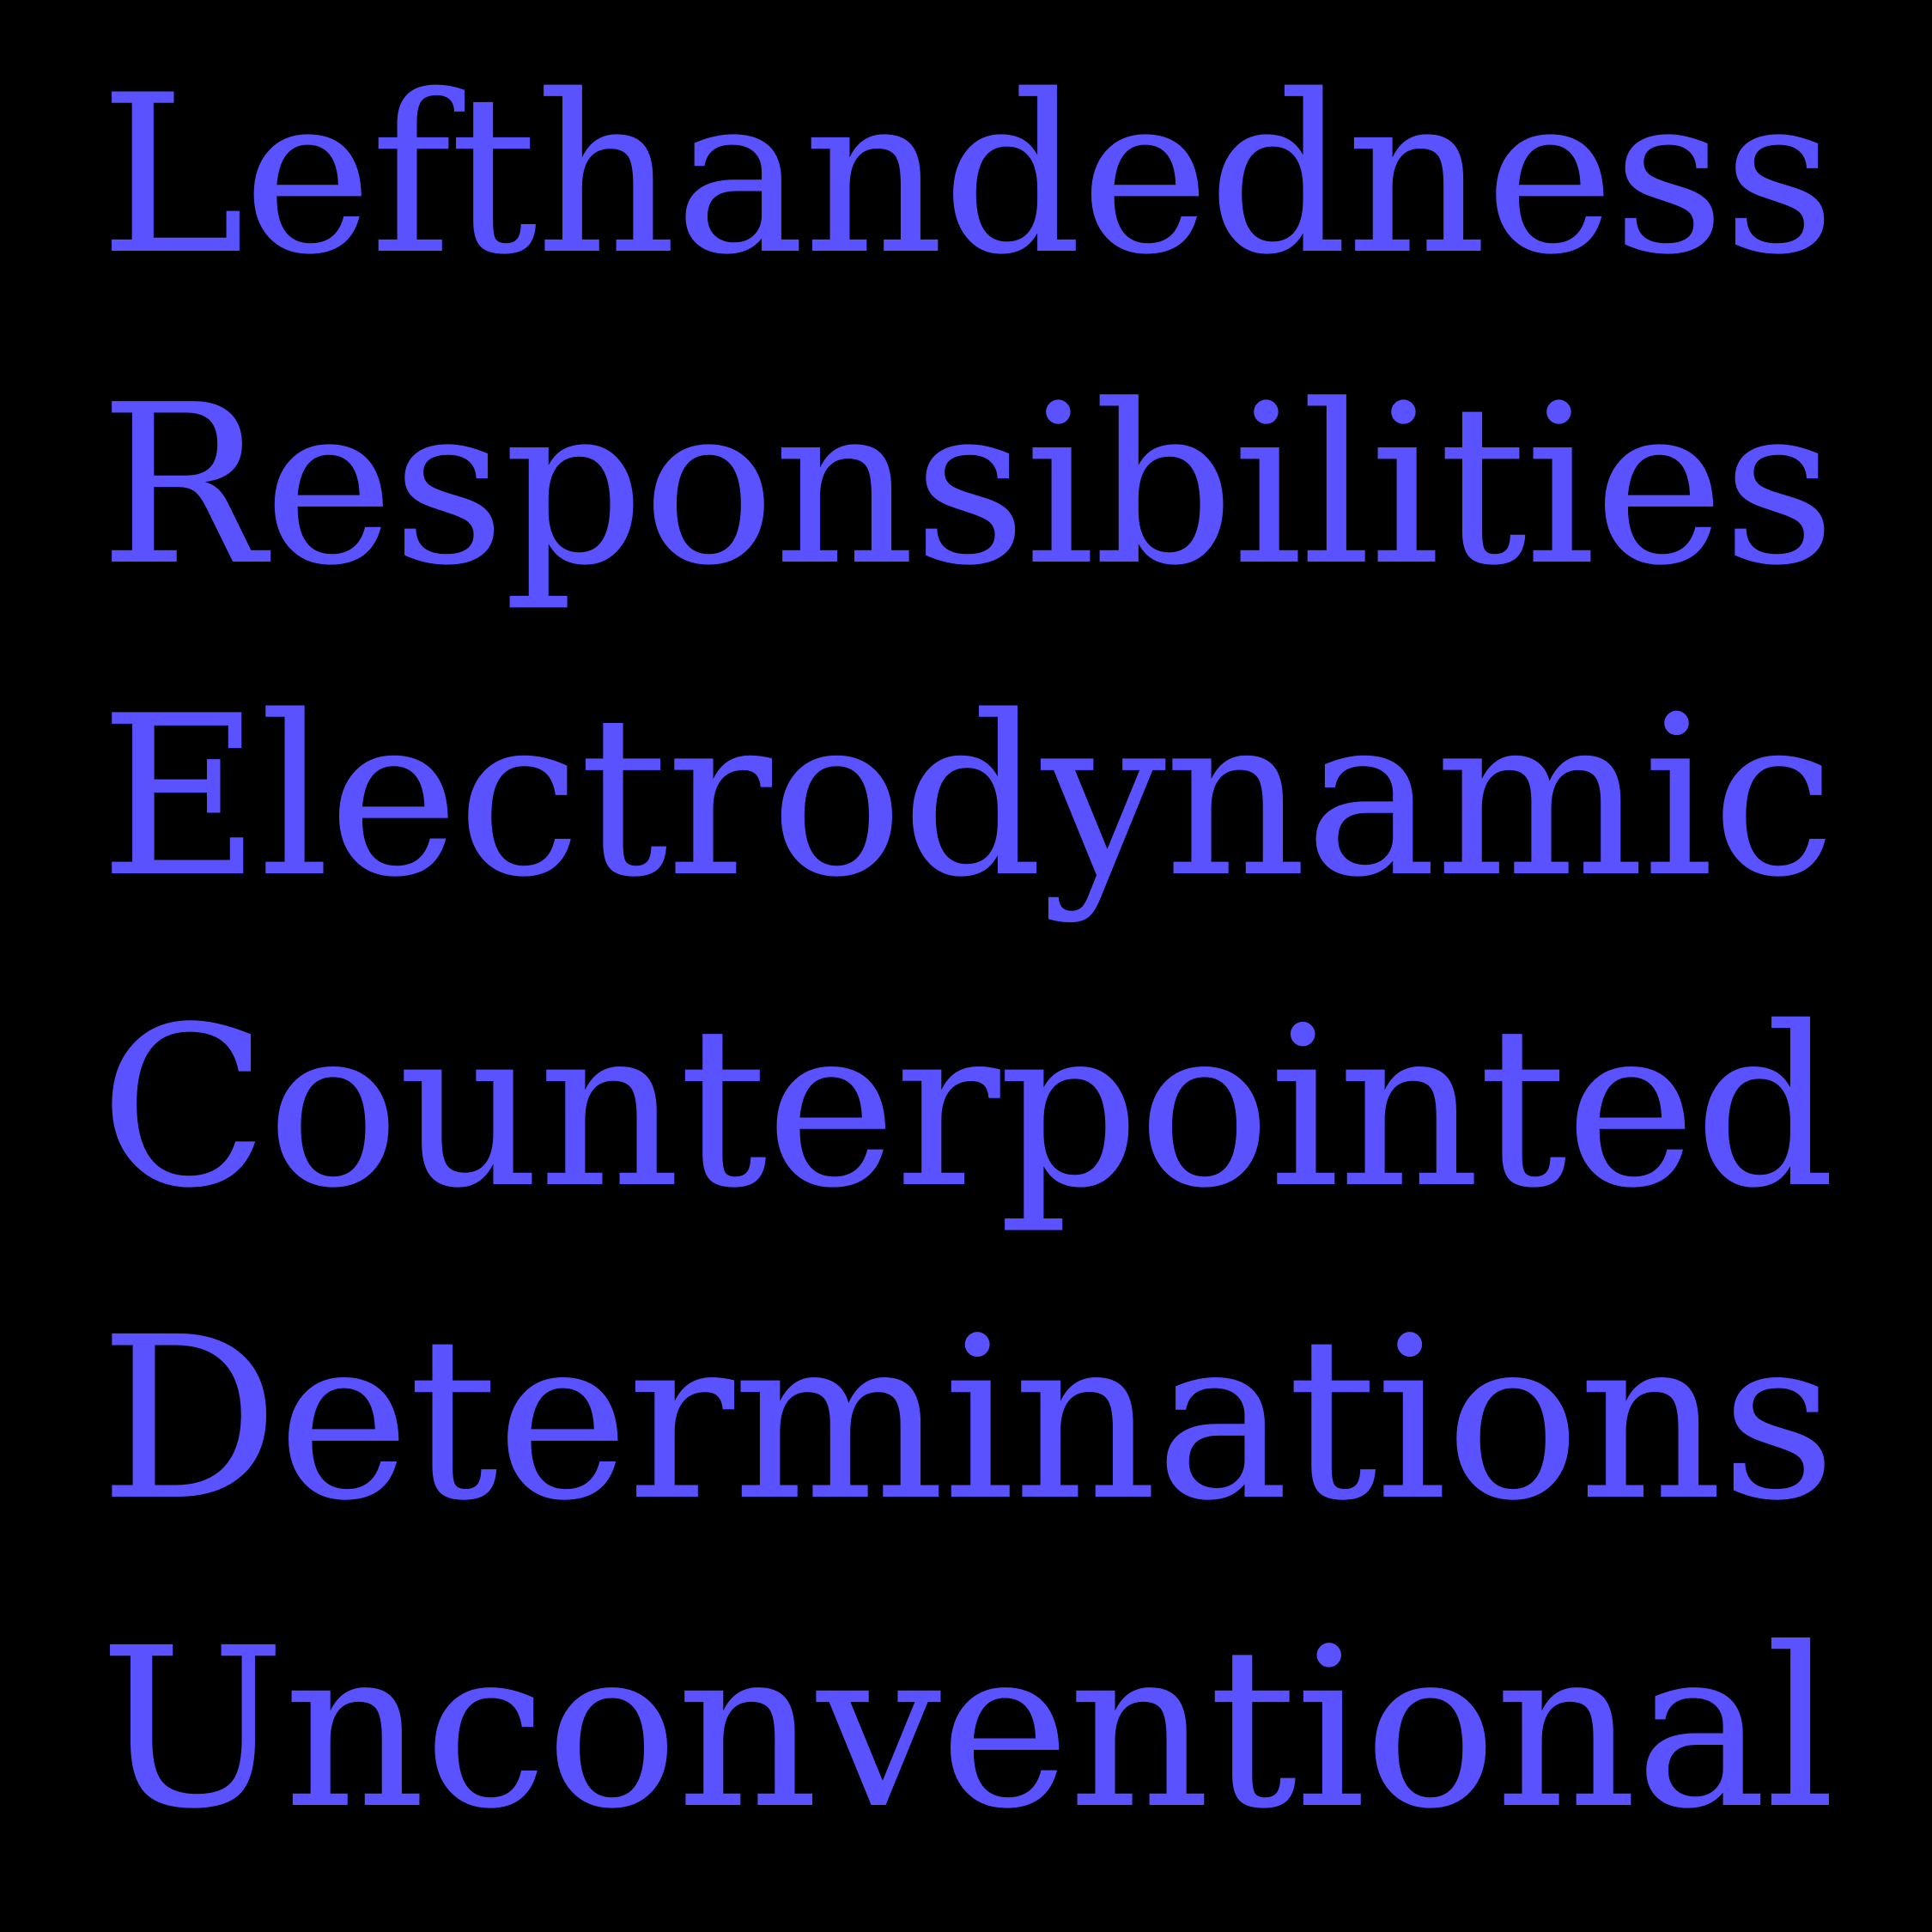 The width and height of the screenshot is (1932, 1932). What do you see at coordinates (968, 486) in the screenshot?
I see `word-2: Responsibilities` at bounding box center [968, 486].